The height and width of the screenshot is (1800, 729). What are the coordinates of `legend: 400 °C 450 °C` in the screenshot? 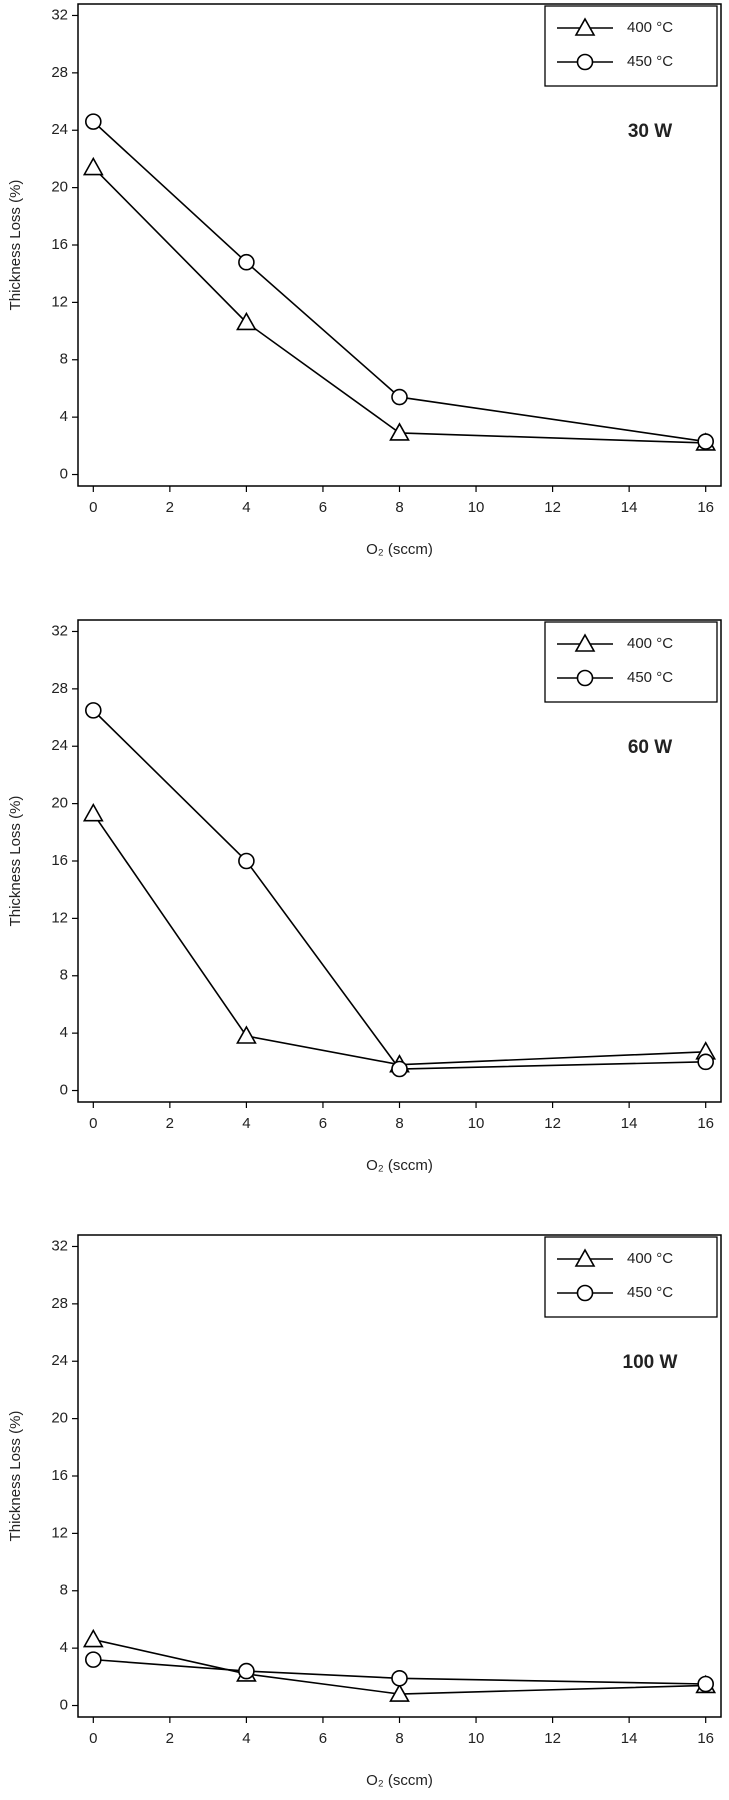 It's located at (631, 662).